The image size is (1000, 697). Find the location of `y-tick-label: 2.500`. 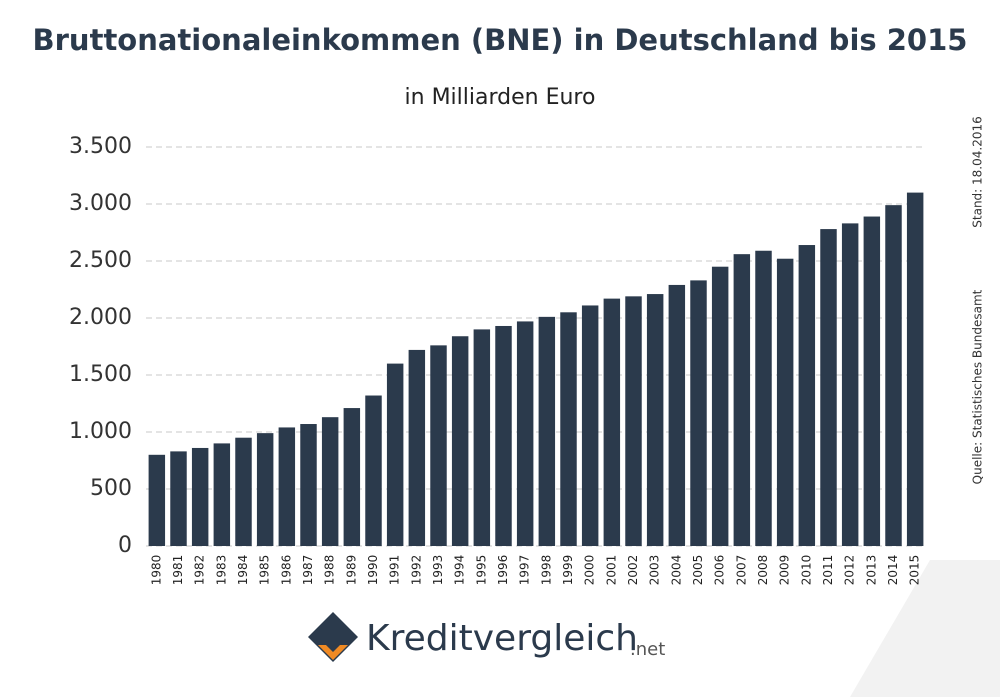

y-tick-label: 2.500 is located at coordinates (100, 260).